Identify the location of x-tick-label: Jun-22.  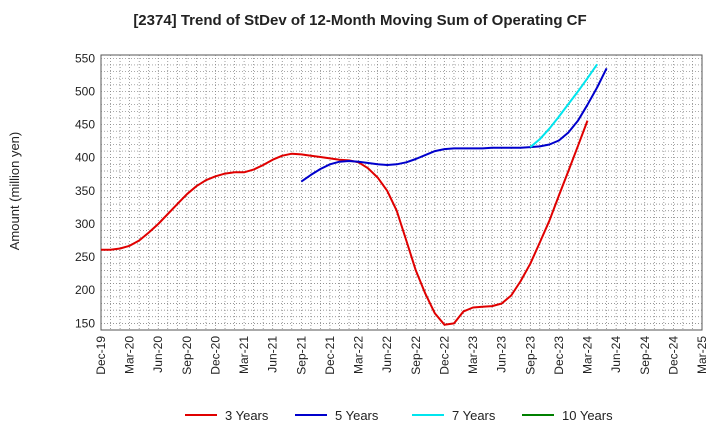
(387, 354).